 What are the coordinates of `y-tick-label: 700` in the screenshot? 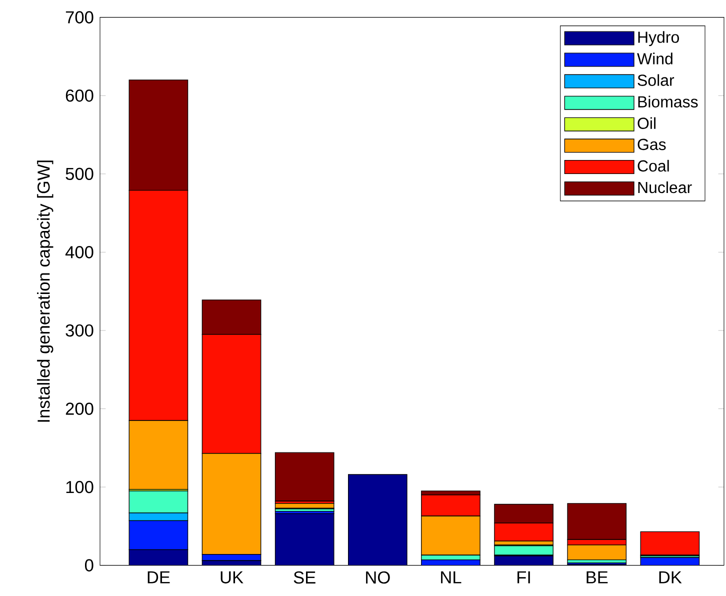 It's located at (80, 17).